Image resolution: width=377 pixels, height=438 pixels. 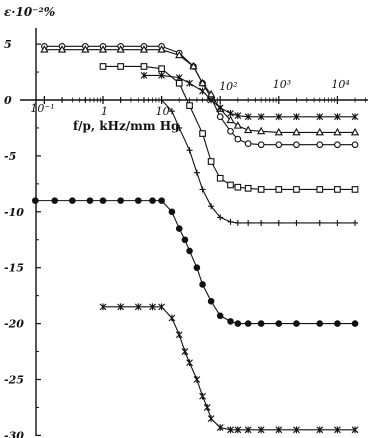 I want to click on x-tick-label: 10⁴, so click(x=340, y=84).